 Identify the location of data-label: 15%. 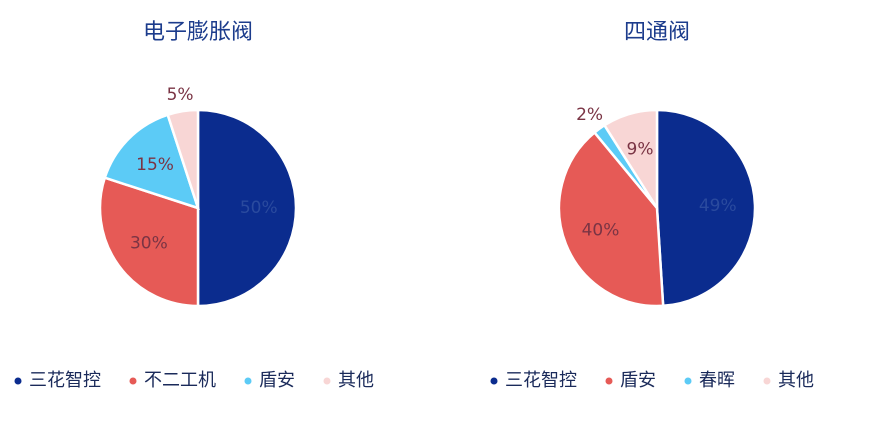
(155, 165).